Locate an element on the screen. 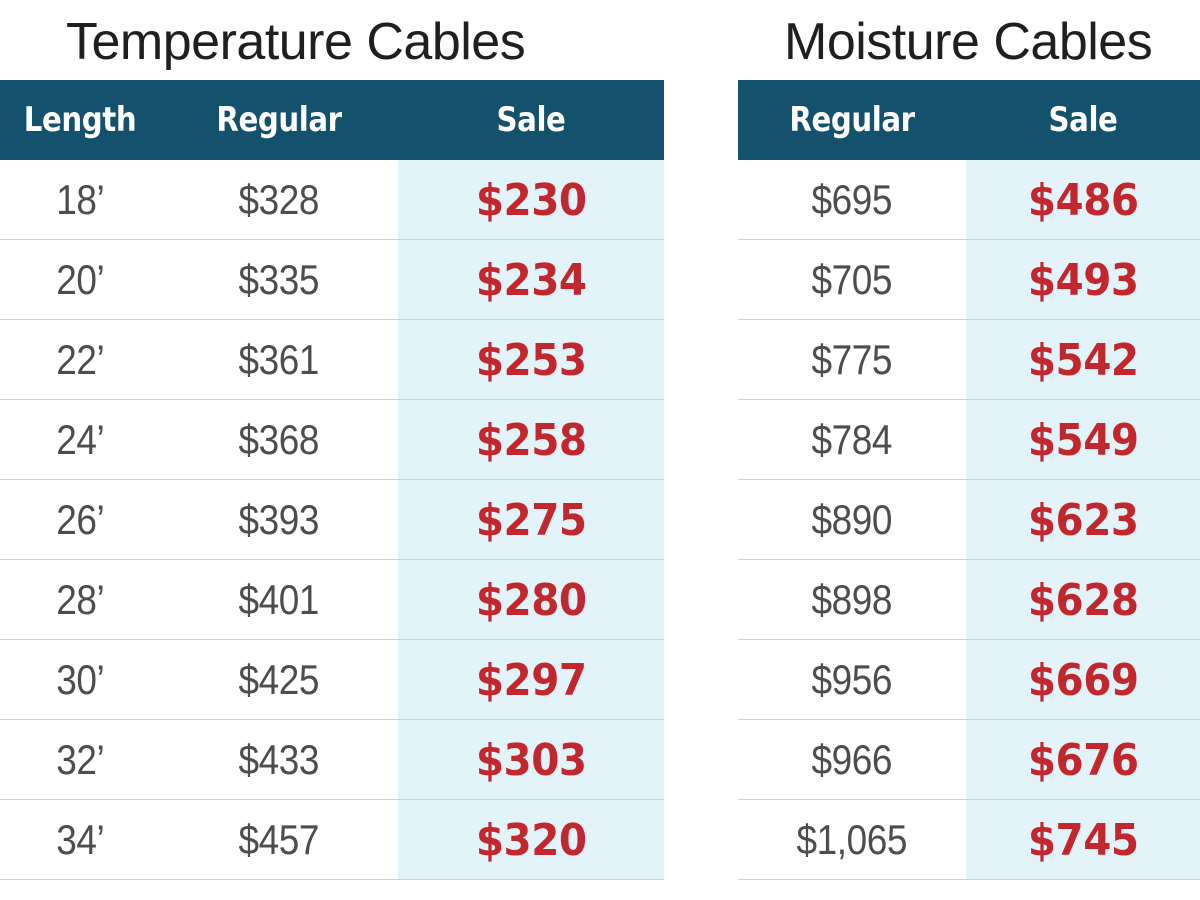  table-row: $956 $669 is located at coordinates (969, 680).